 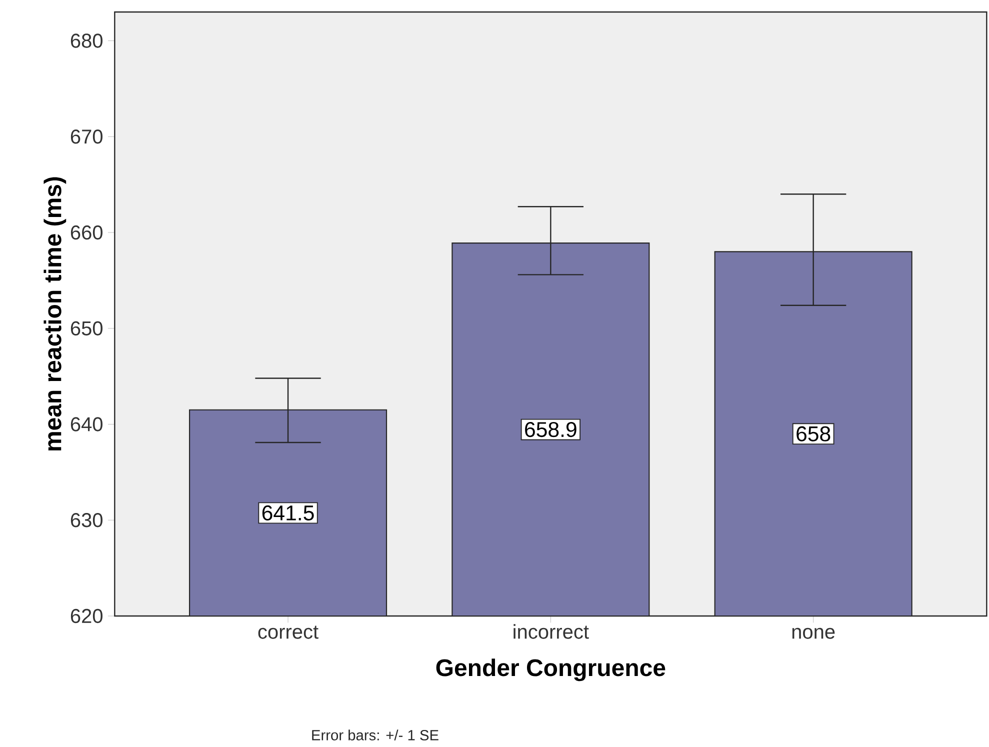 I want to click on data-label: 658, so click(x=813, y=434).